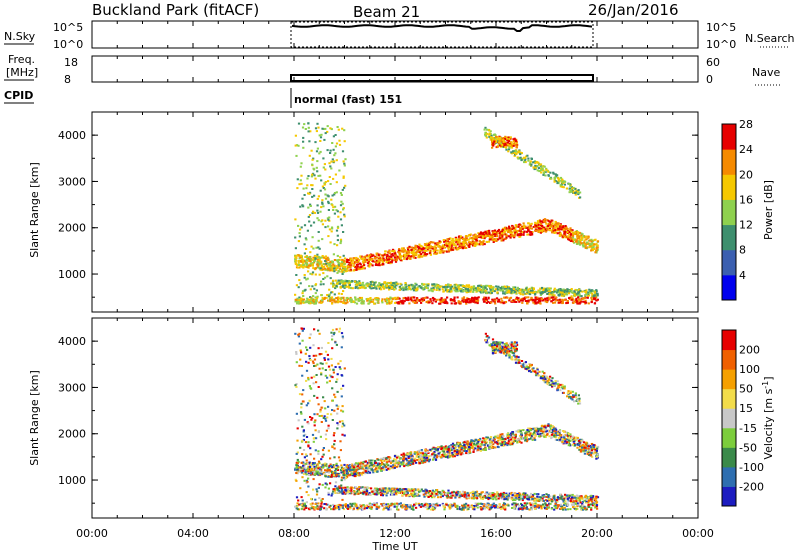 The width and height of the screenshot is (800, 554). What do you see at coordinates (203, 98) in the screenshot?
I see `cpid-row: CPID normal (fast) 151` at bounding box center [203, 98].